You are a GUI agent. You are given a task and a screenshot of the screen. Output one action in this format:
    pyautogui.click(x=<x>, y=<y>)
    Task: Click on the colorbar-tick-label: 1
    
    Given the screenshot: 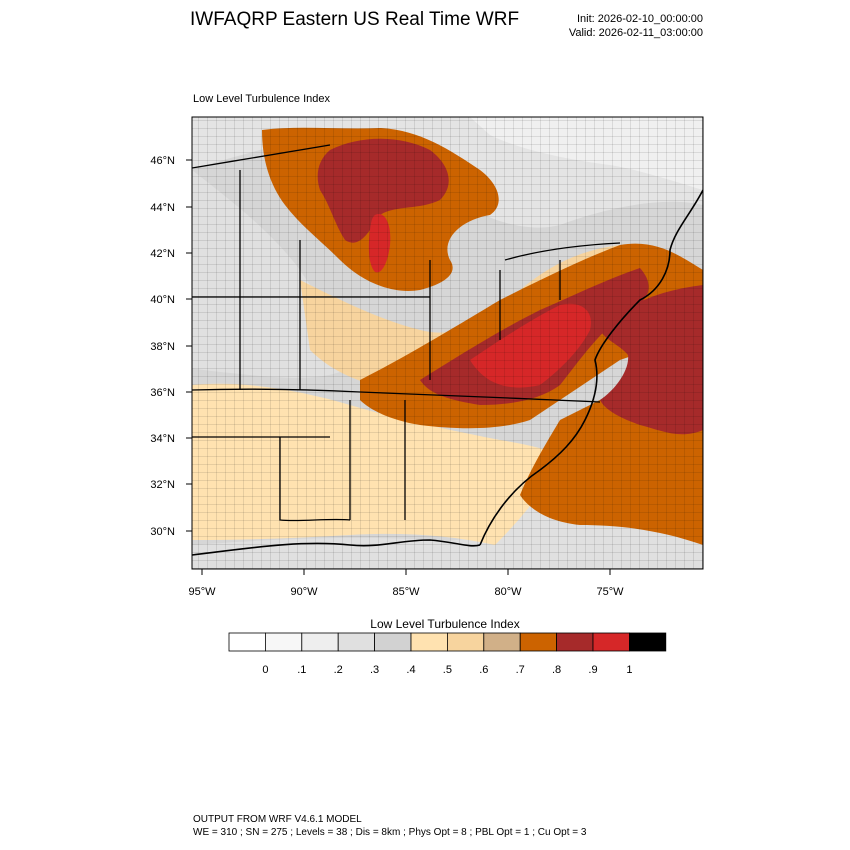 What is the action you would take?
    pyautogui.click(x=629, y=670)
    